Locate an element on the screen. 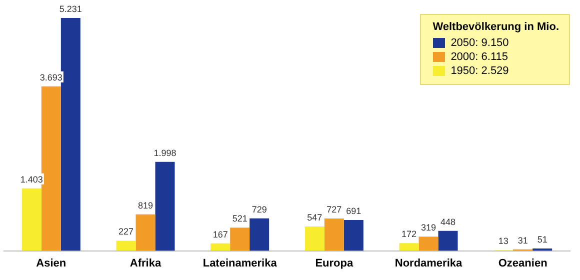 This screenshot has height=280, width=580. legend-label: 2000: 6.115 is located at coordinates (479, 57).